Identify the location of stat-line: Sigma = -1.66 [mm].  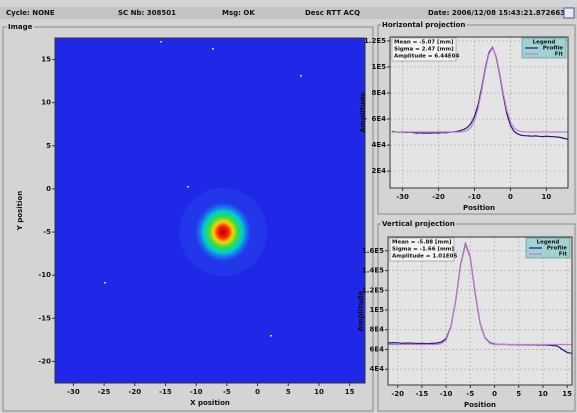
(423, 250).